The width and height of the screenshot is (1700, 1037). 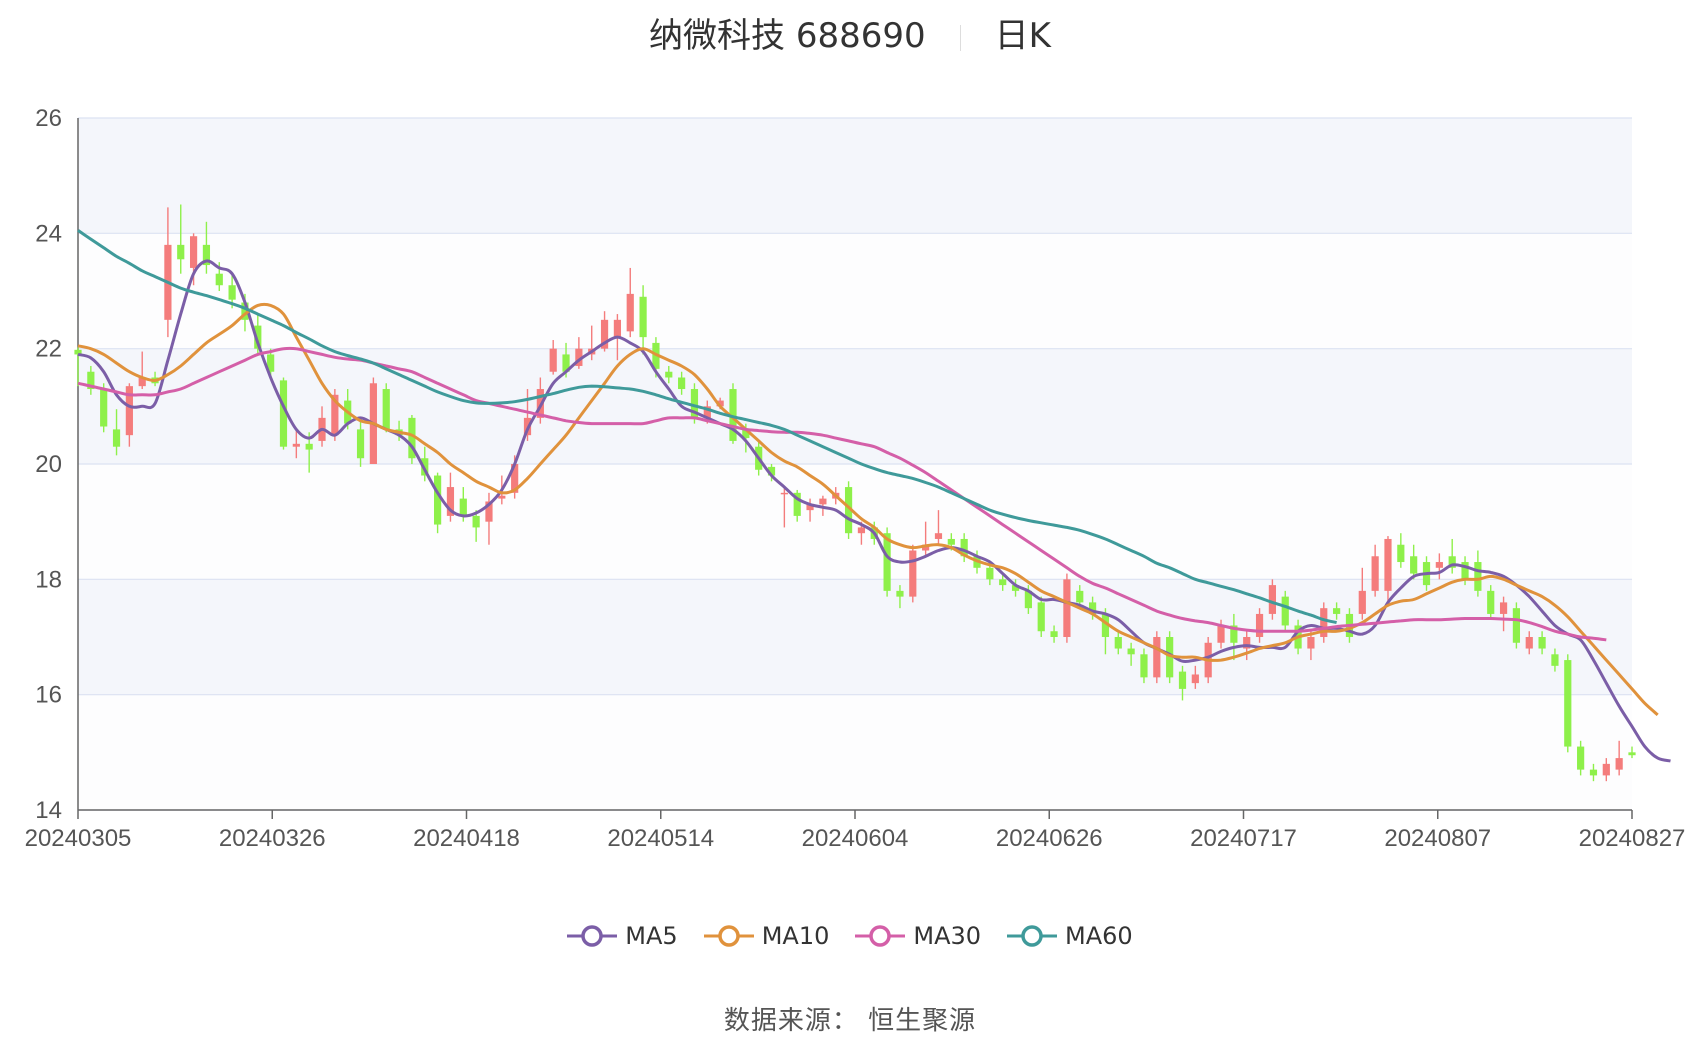 What do you see at coordinates (1632, 838) in the screenshot?
I see `x-tick-label: 20240827` at bounding box center [1632, 838].